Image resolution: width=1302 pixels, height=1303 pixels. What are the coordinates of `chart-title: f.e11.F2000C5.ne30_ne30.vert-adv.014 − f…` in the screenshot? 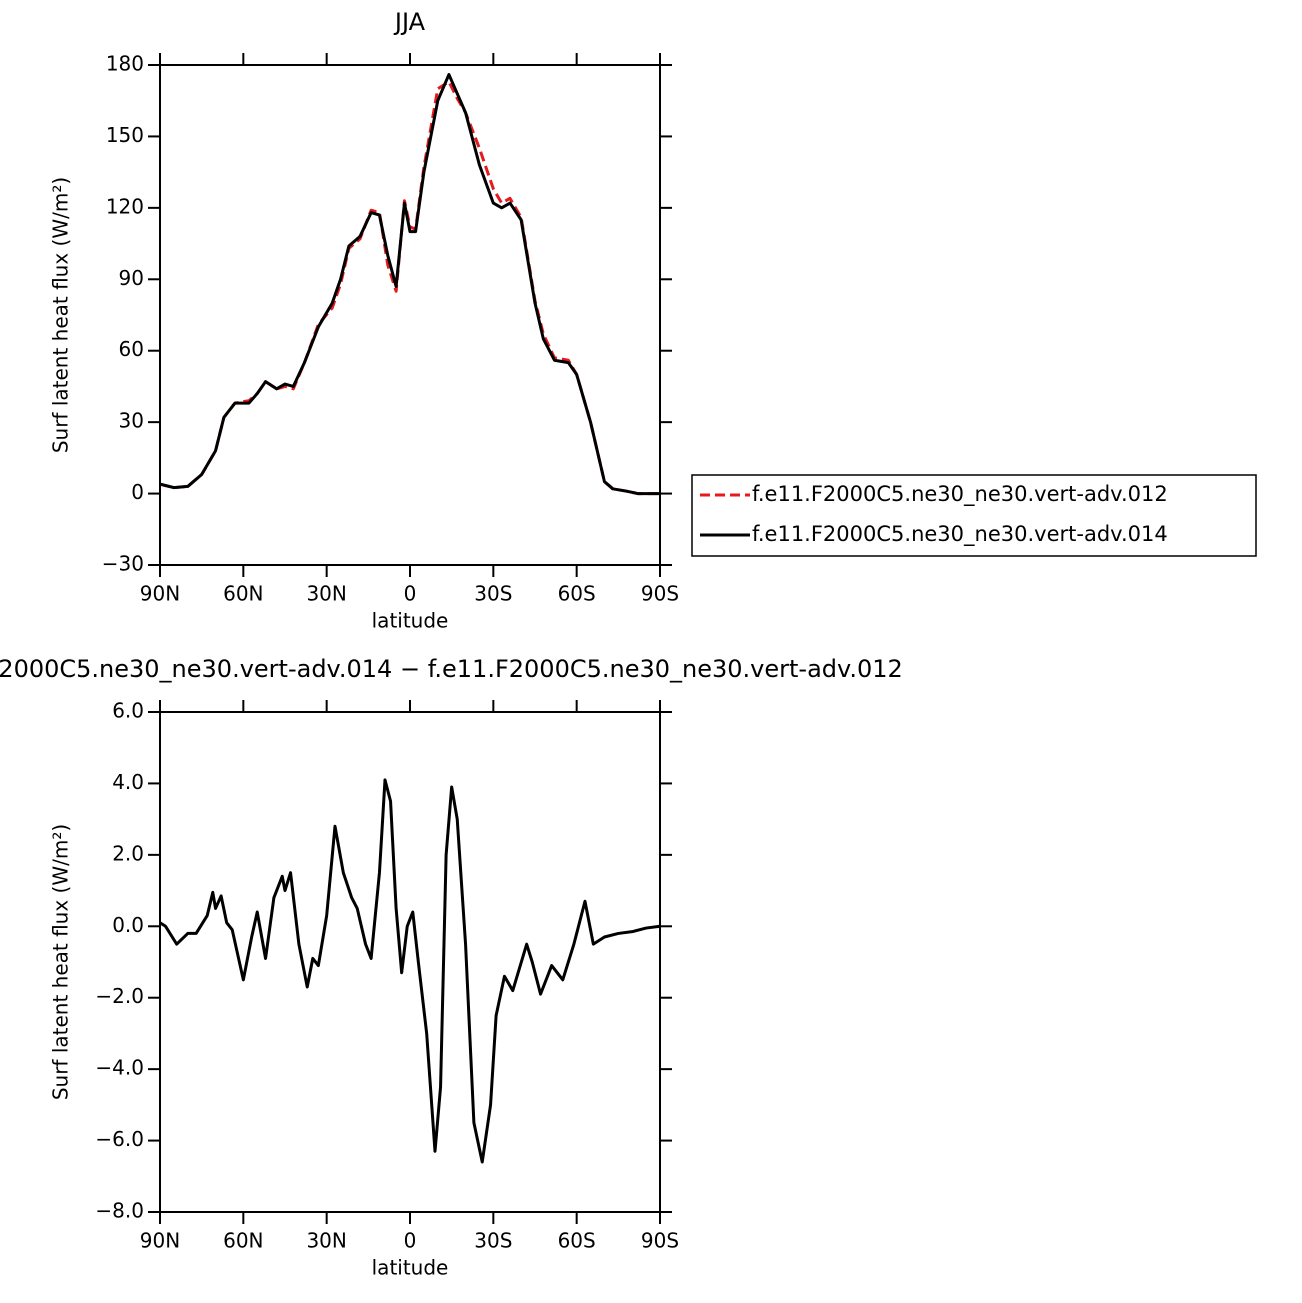 It's located at (451, 669).